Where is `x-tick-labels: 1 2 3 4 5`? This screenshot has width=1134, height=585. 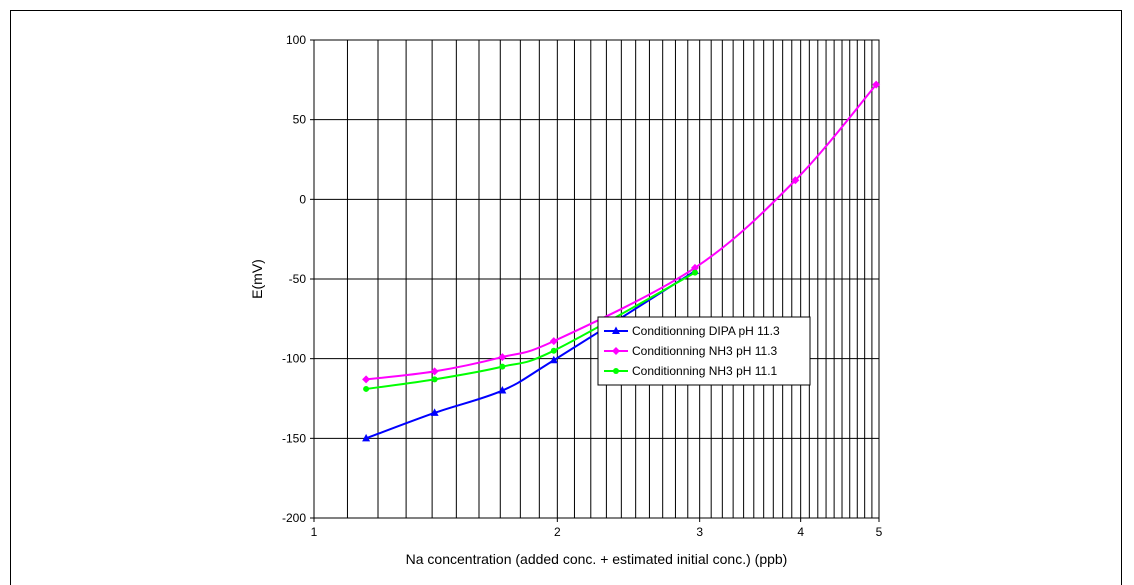 x-tick-labels: 1 2 3 4 5 is located at coordinates (597, 528).